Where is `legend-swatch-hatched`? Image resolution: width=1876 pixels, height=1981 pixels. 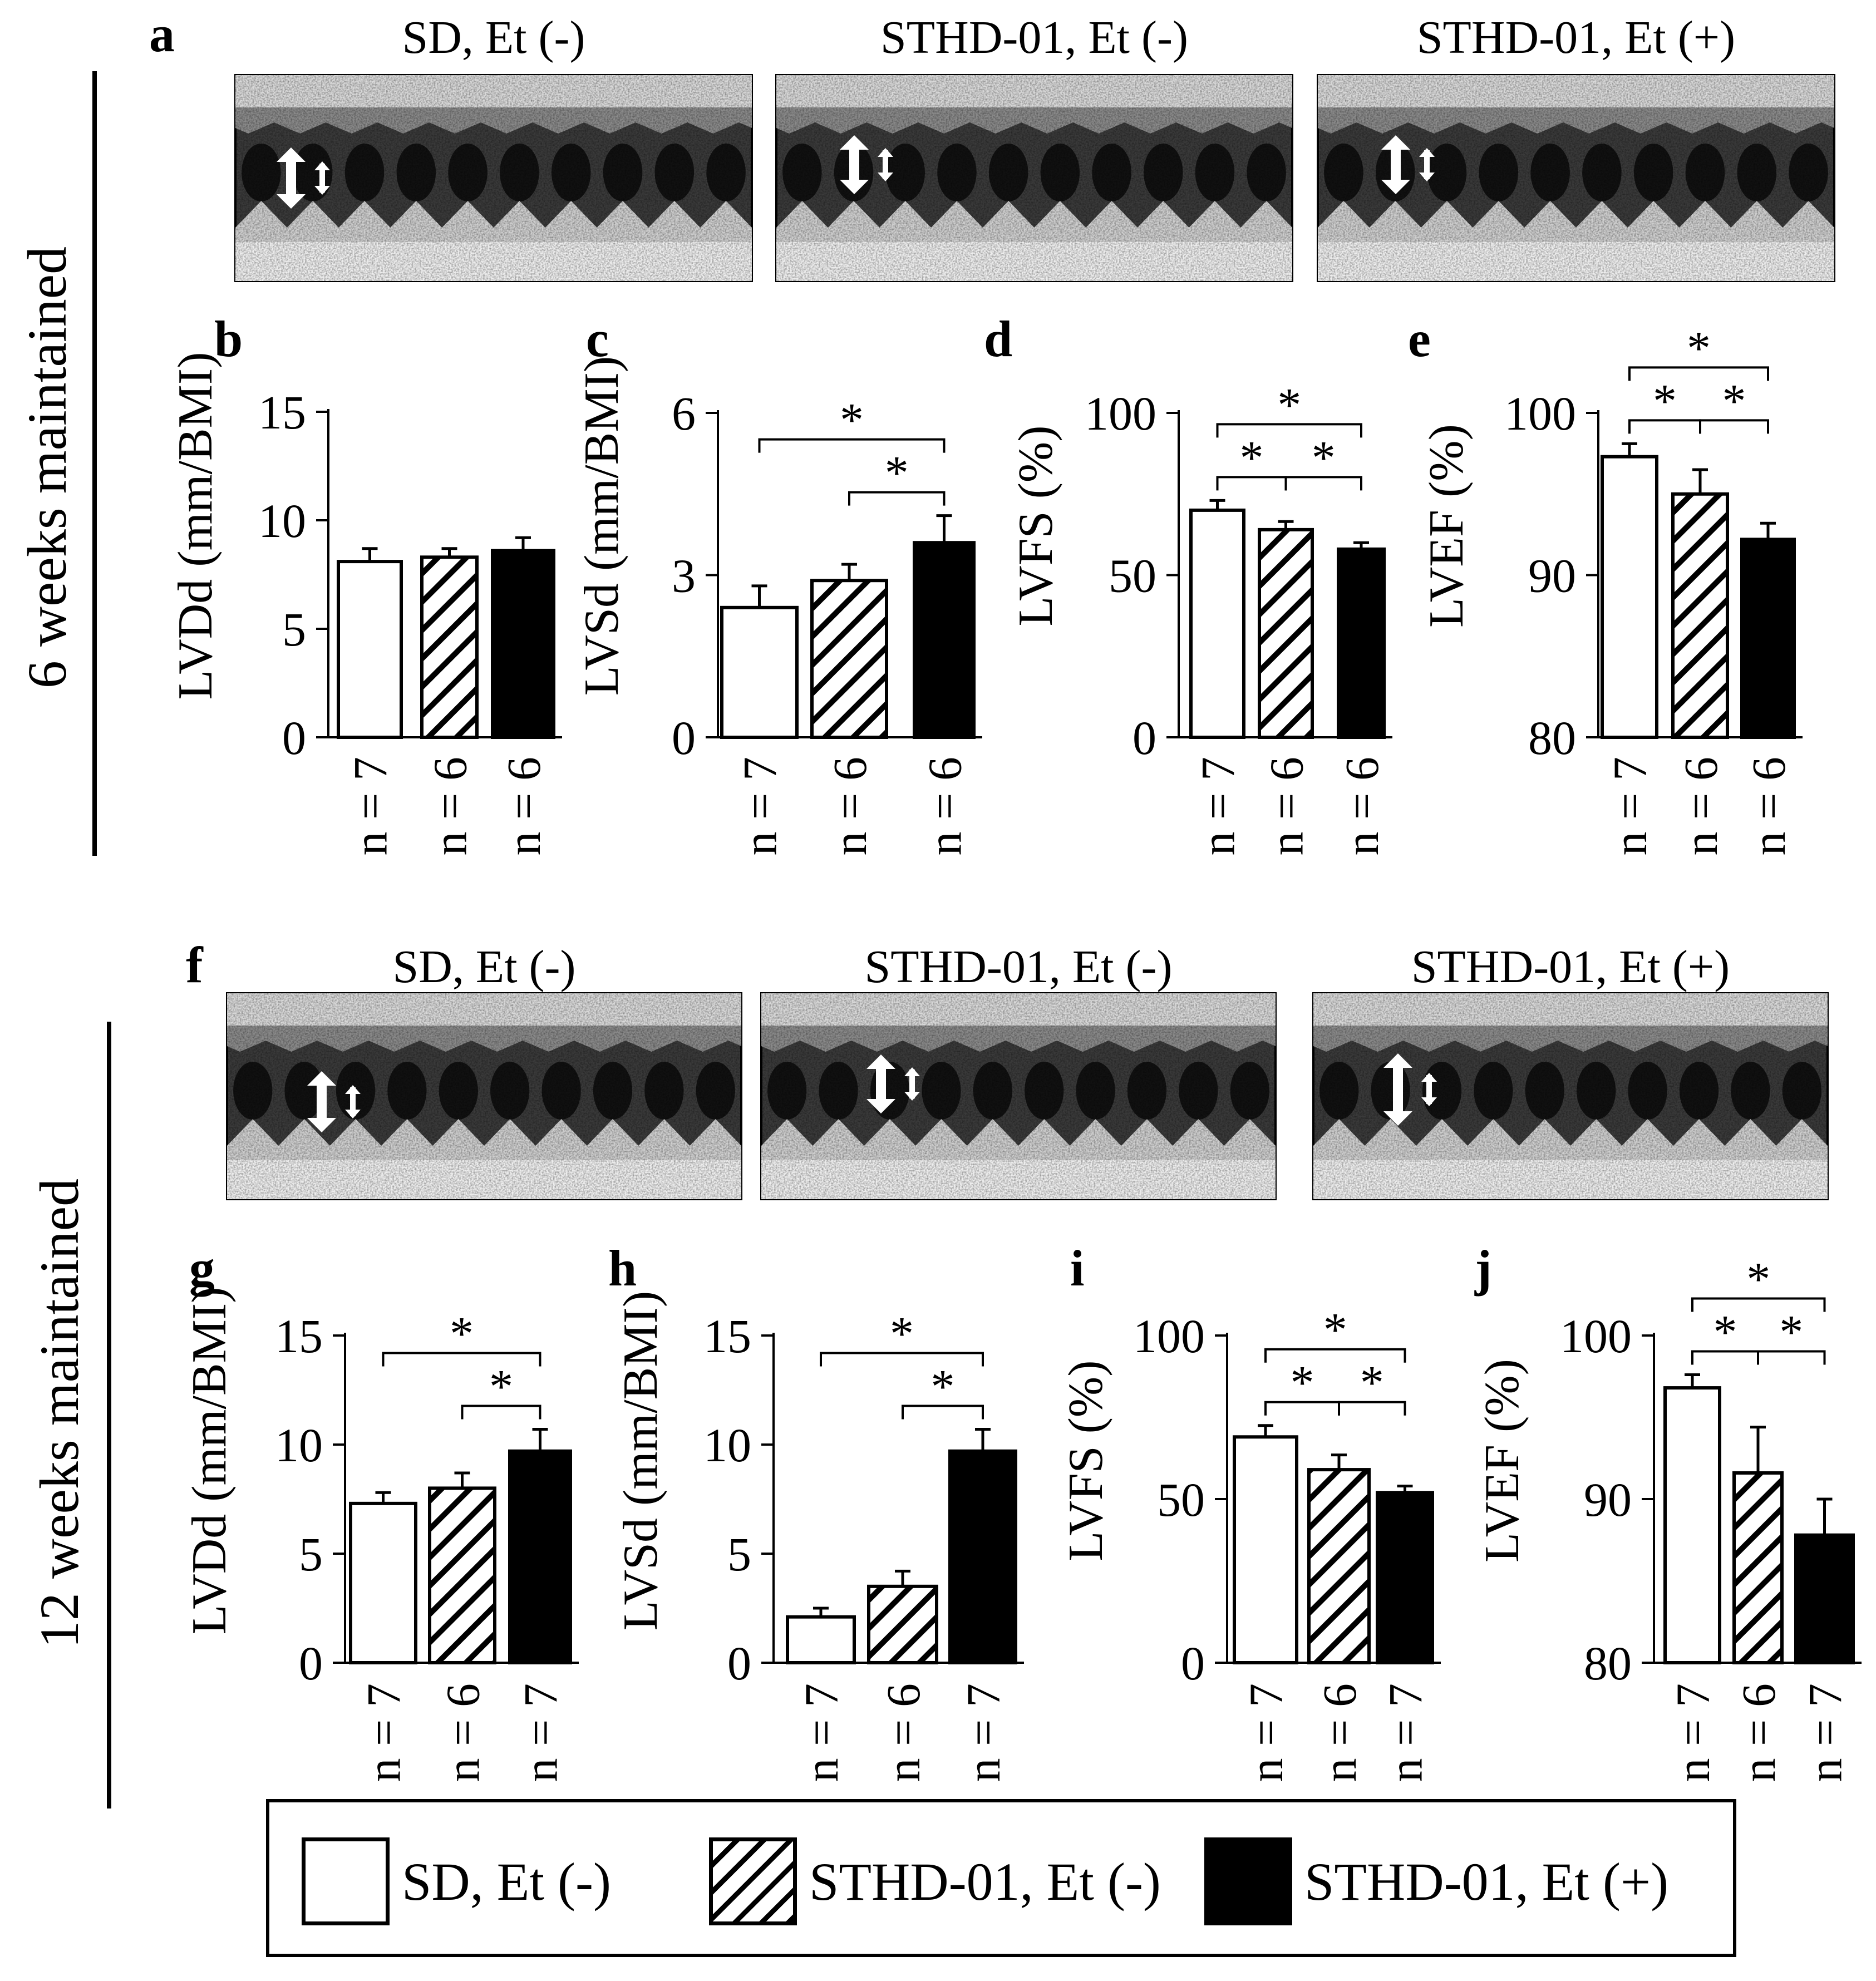 legend-swatch-hatched is located at coordinates (753, 1881).